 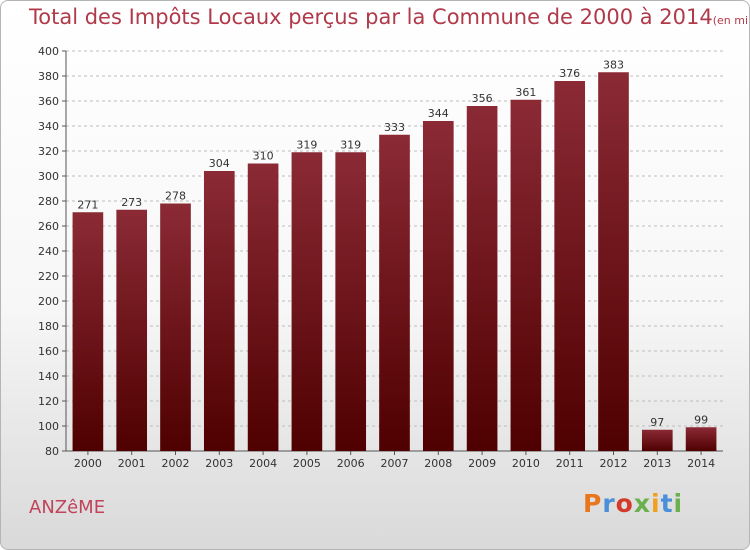 What do you see at coordinates (219, 163) in the screenshot?
I see `data-label: 304` at bounding box center [219, 163].